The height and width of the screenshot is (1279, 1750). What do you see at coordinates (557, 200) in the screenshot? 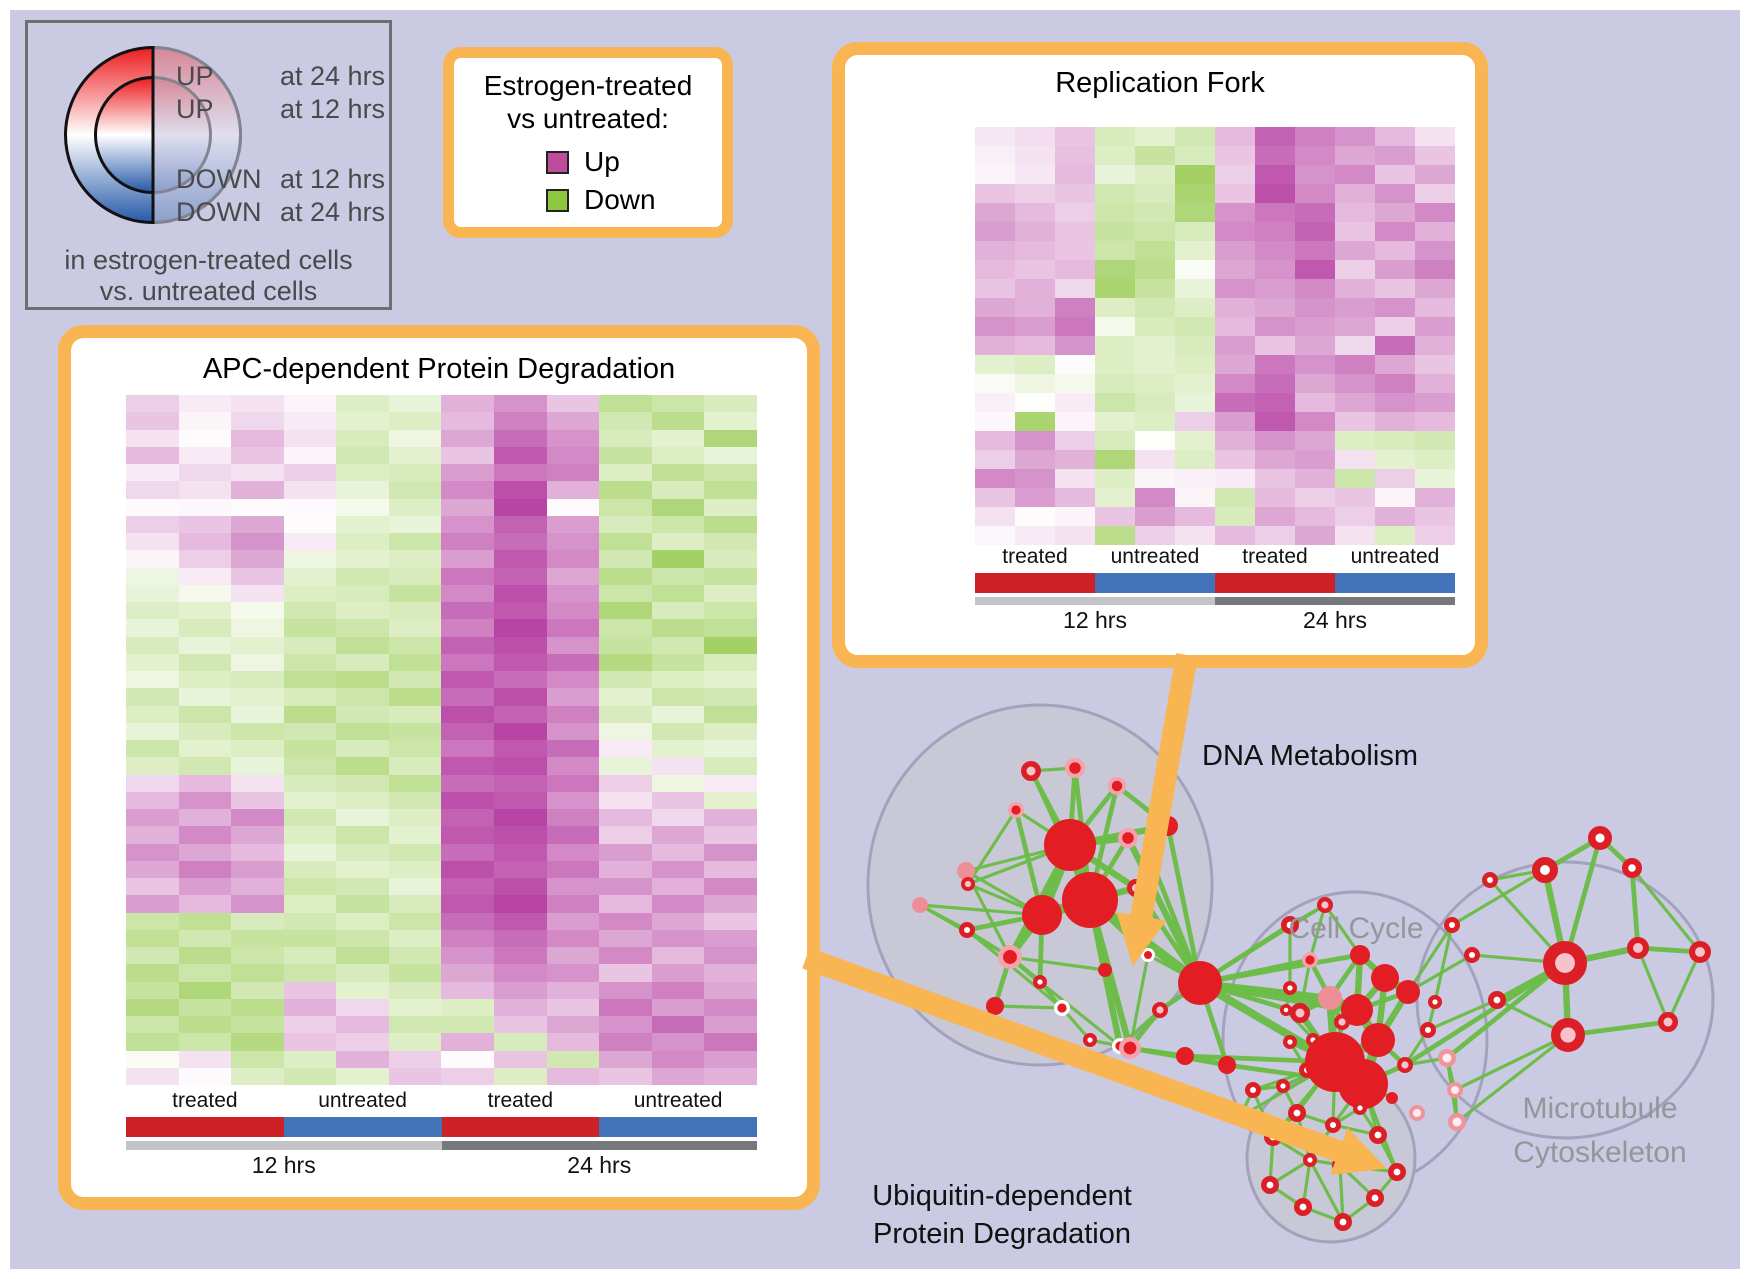
I see `down-color-swatch-icon` at bounding box center [557, 200].